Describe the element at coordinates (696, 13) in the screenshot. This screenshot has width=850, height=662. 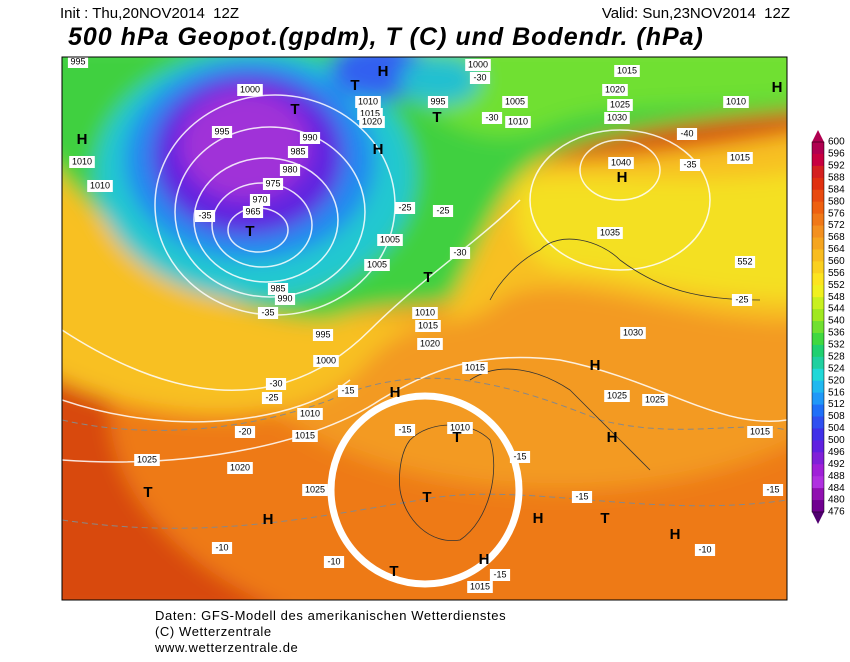
I see `valid-time: Valid: Sun,23NOV2014 12Z` at that location.